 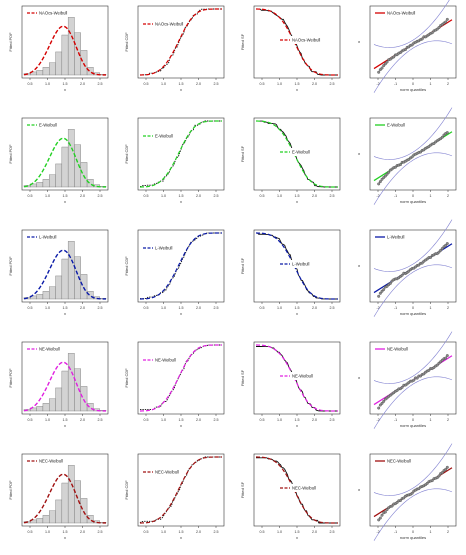 What do you see at coordinates (58, 48) in the screenshot?
I see `panel-pdf-1: 0.5 1.0 1.5 2.0 2.5 x Fitted PDF NAOcs-Weibull` at bounding box center [58, 48].